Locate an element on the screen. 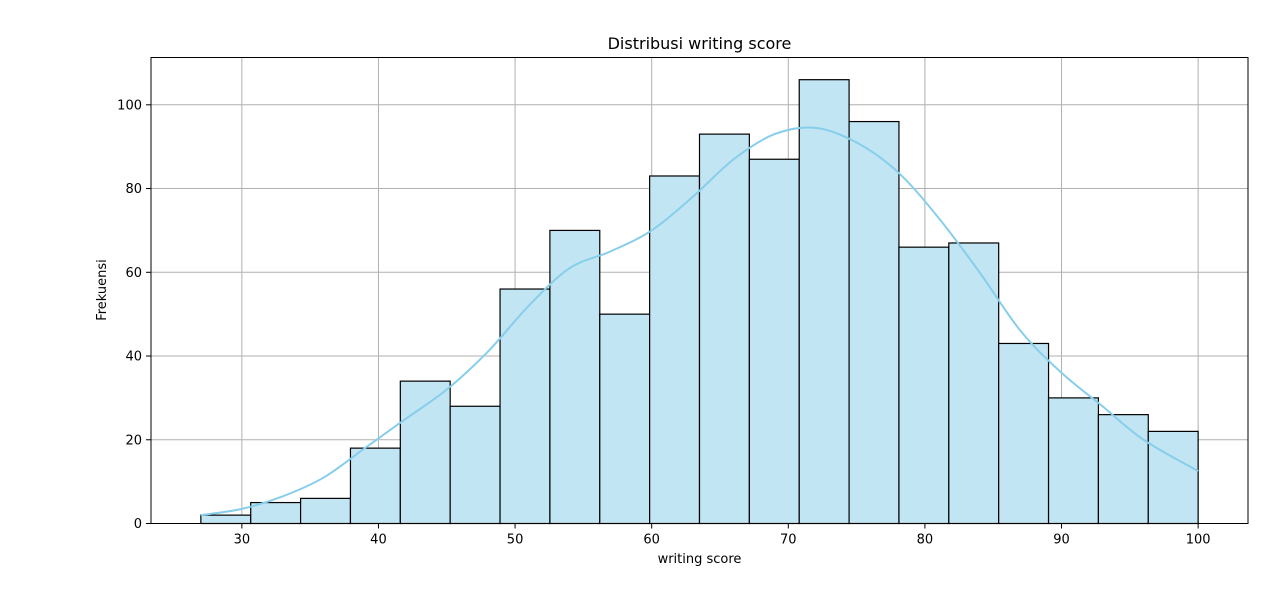  y-tick-label: 60 is located at coordinates (133, 273).